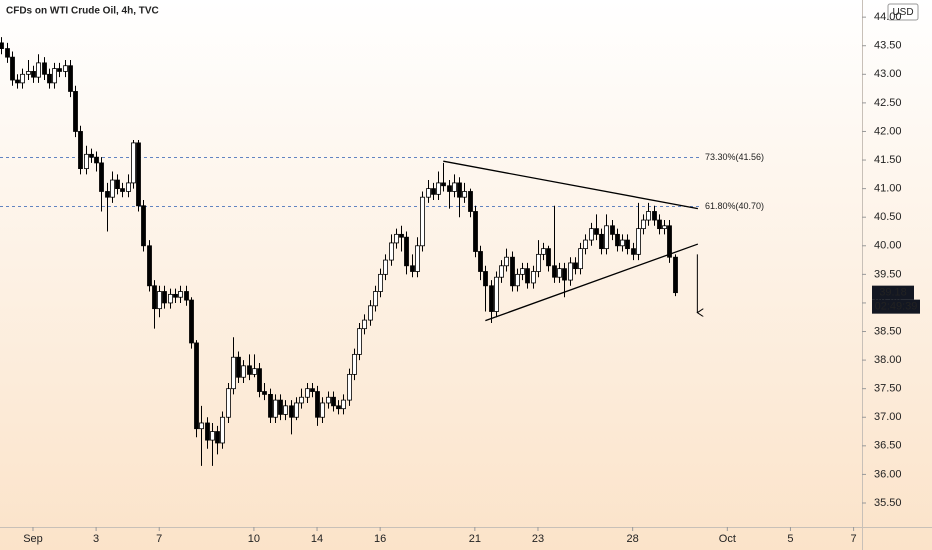 This screenshot has width=932, height=550. What do you see at coordinates (888, 331) in the screenshot?
I see `y-tick-label: 38.50` at bounding box center [888, 331].